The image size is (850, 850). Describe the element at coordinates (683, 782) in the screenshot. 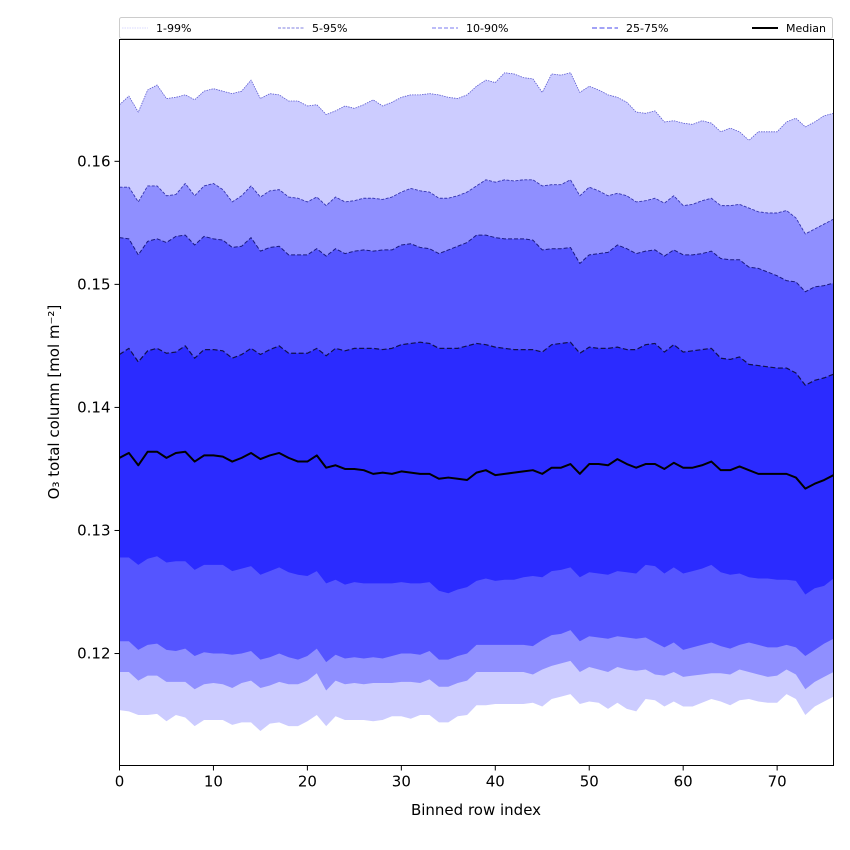

I see `x-tick-label: 60` at that location.